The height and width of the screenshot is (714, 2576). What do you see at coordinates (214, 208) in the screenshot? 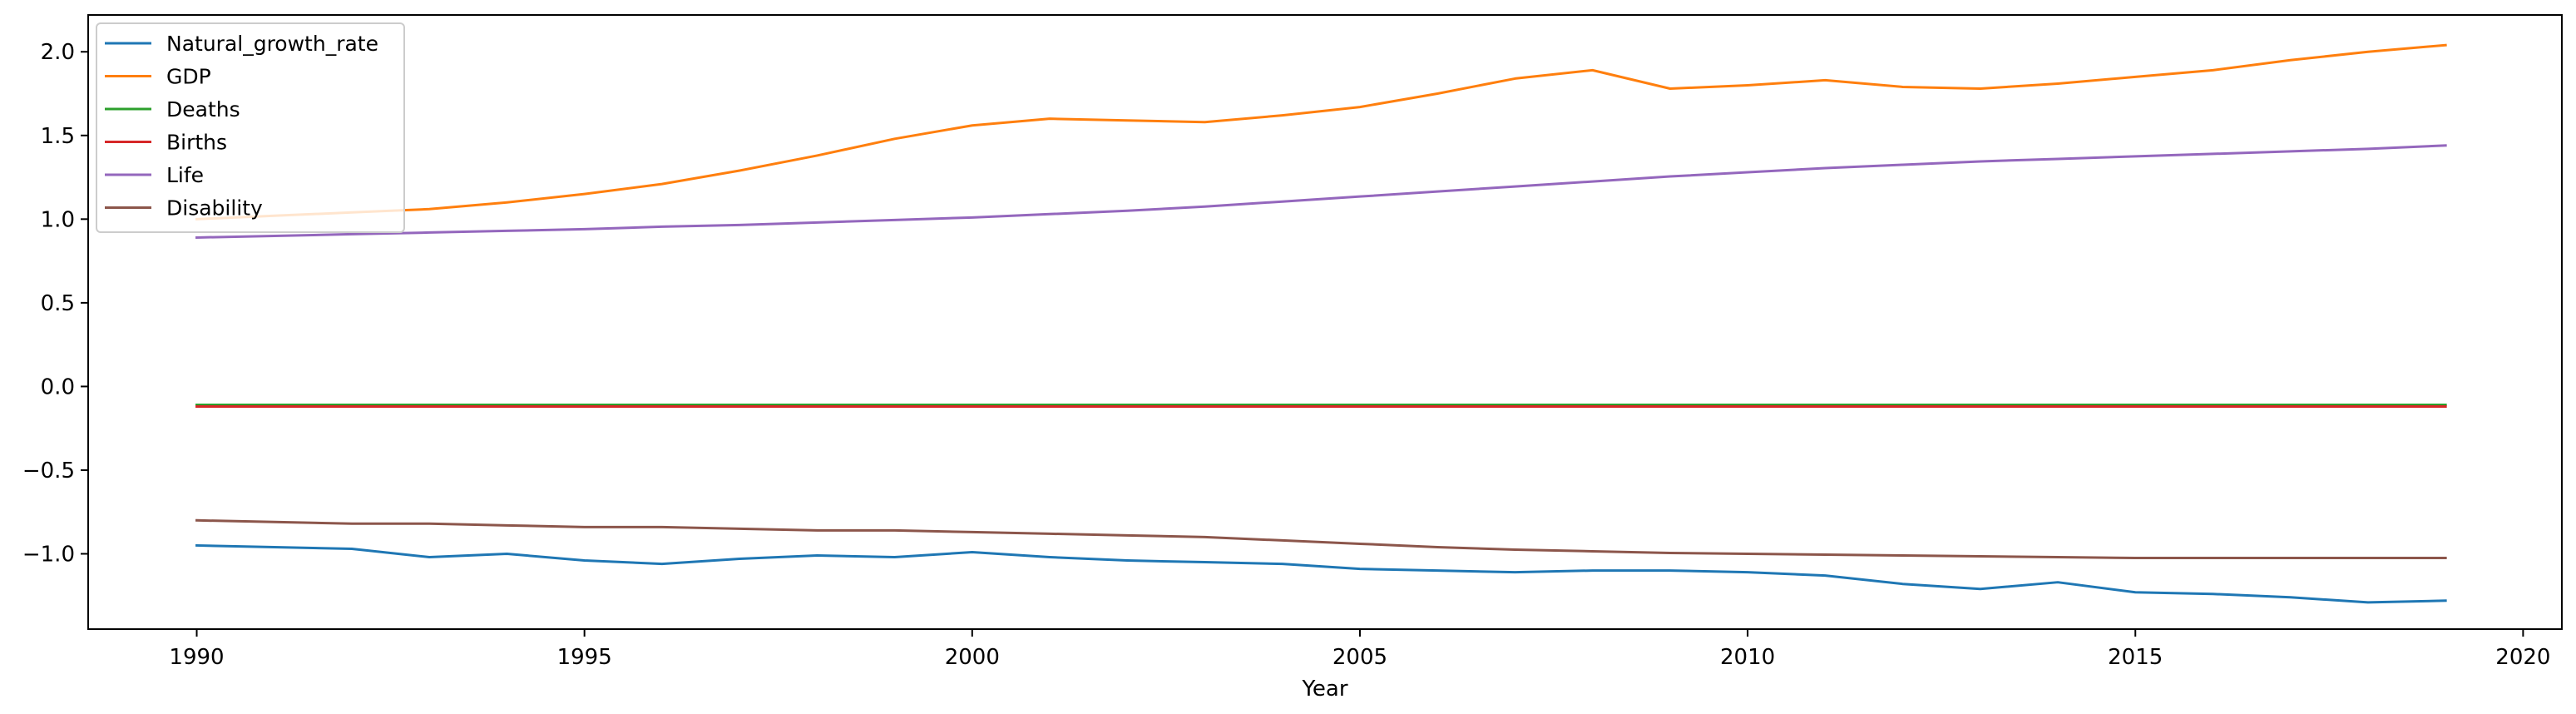
I see `legend-label-disability: Disability` at bounding box center [214, 208].